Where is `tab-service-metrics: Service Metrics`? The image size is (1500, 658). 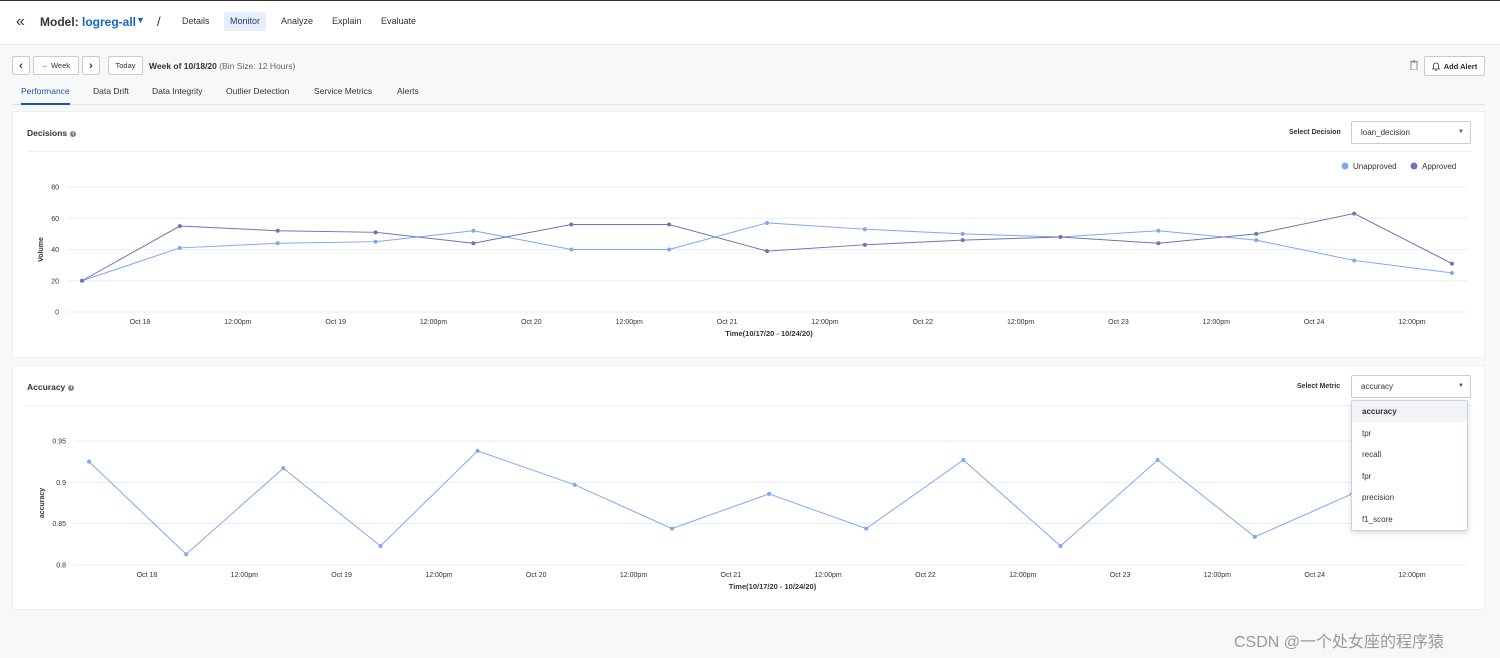
tab-service-metrics: Service Metrics is located at coordinates (343, 91).